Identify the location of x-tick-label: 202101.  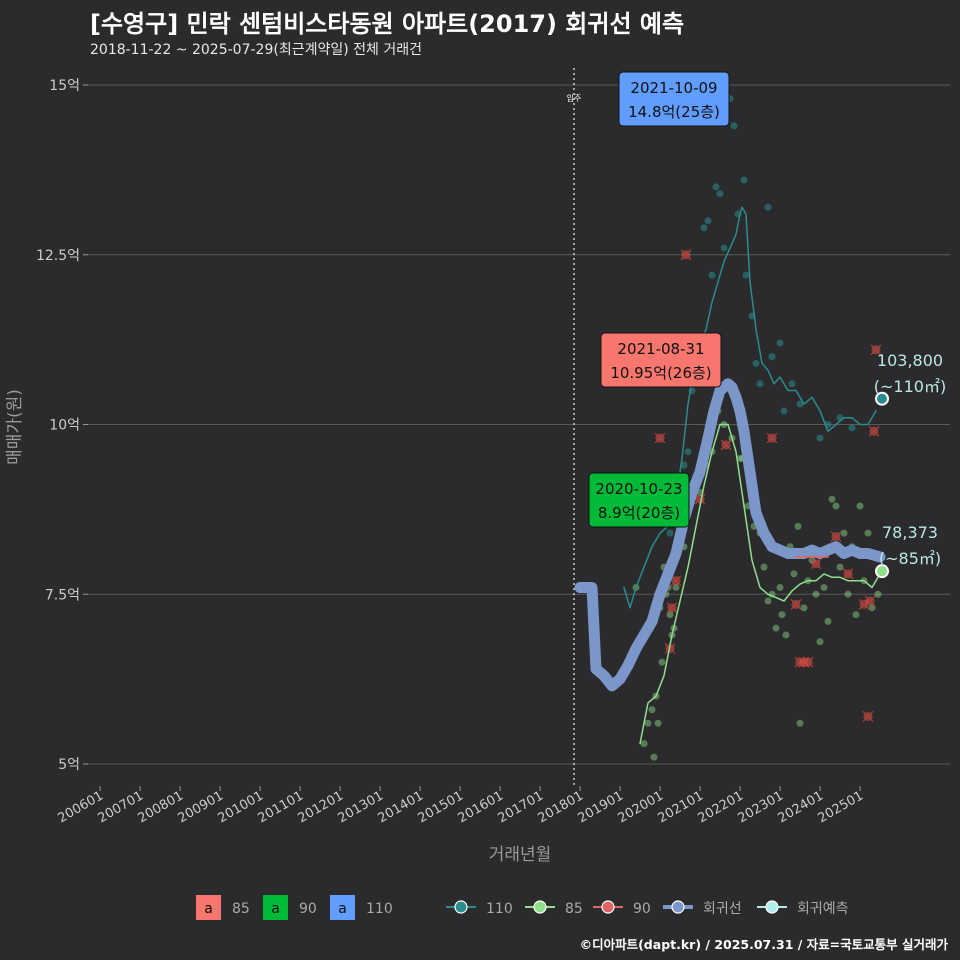
(681, 807).